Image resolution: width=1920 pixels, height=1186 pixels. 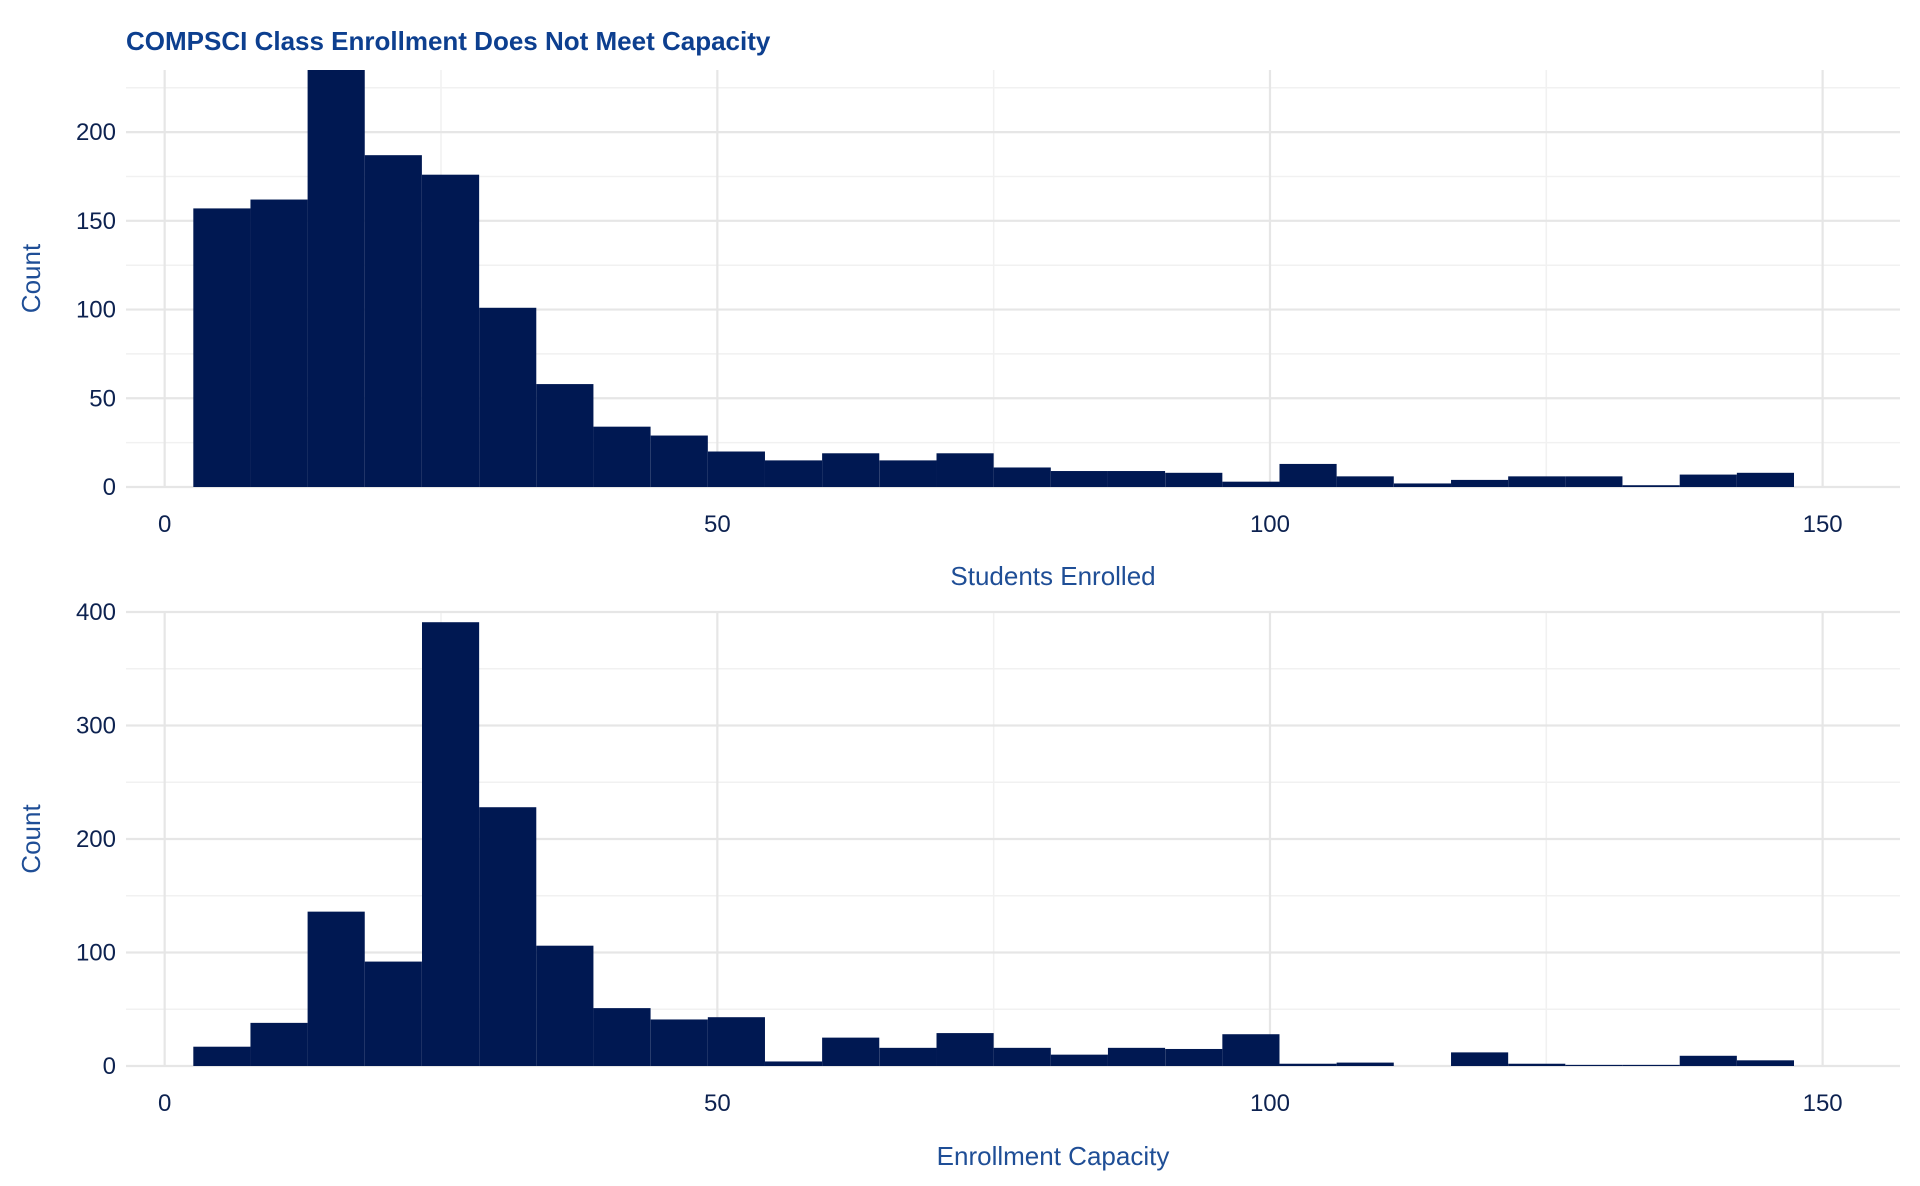 I want to click on enrolled-y-tick-label: 100, so click(x=96, y=310).